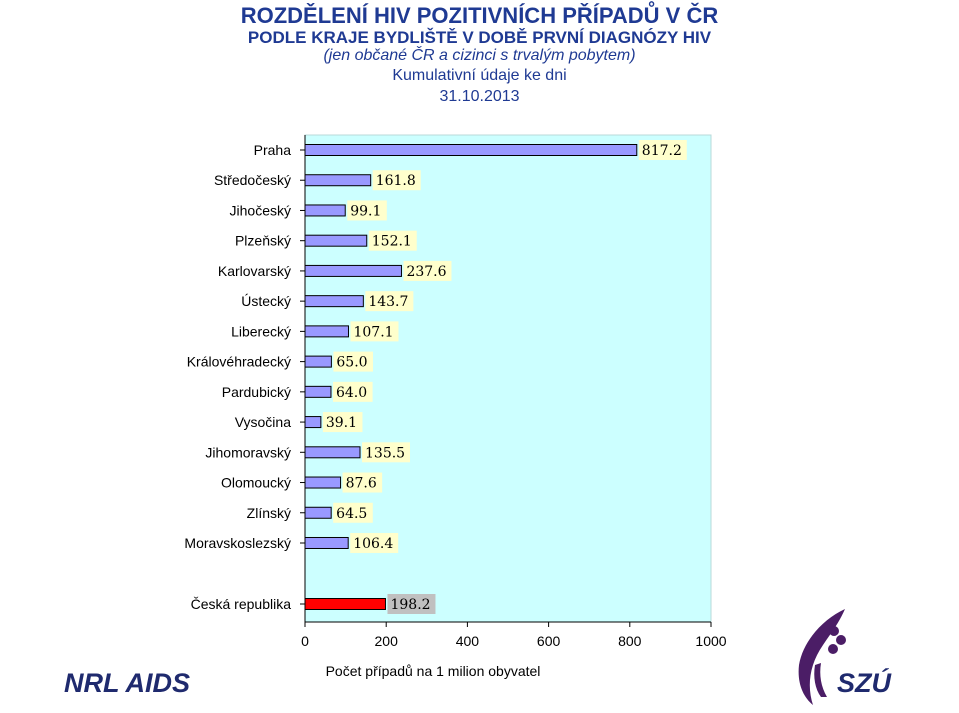 The height and width of the screenshot is (713, 959). What do you see at coordinates (252, 180) in the screenshot?
I see `category-label: Středočeský` at bounding box center [252, 180].